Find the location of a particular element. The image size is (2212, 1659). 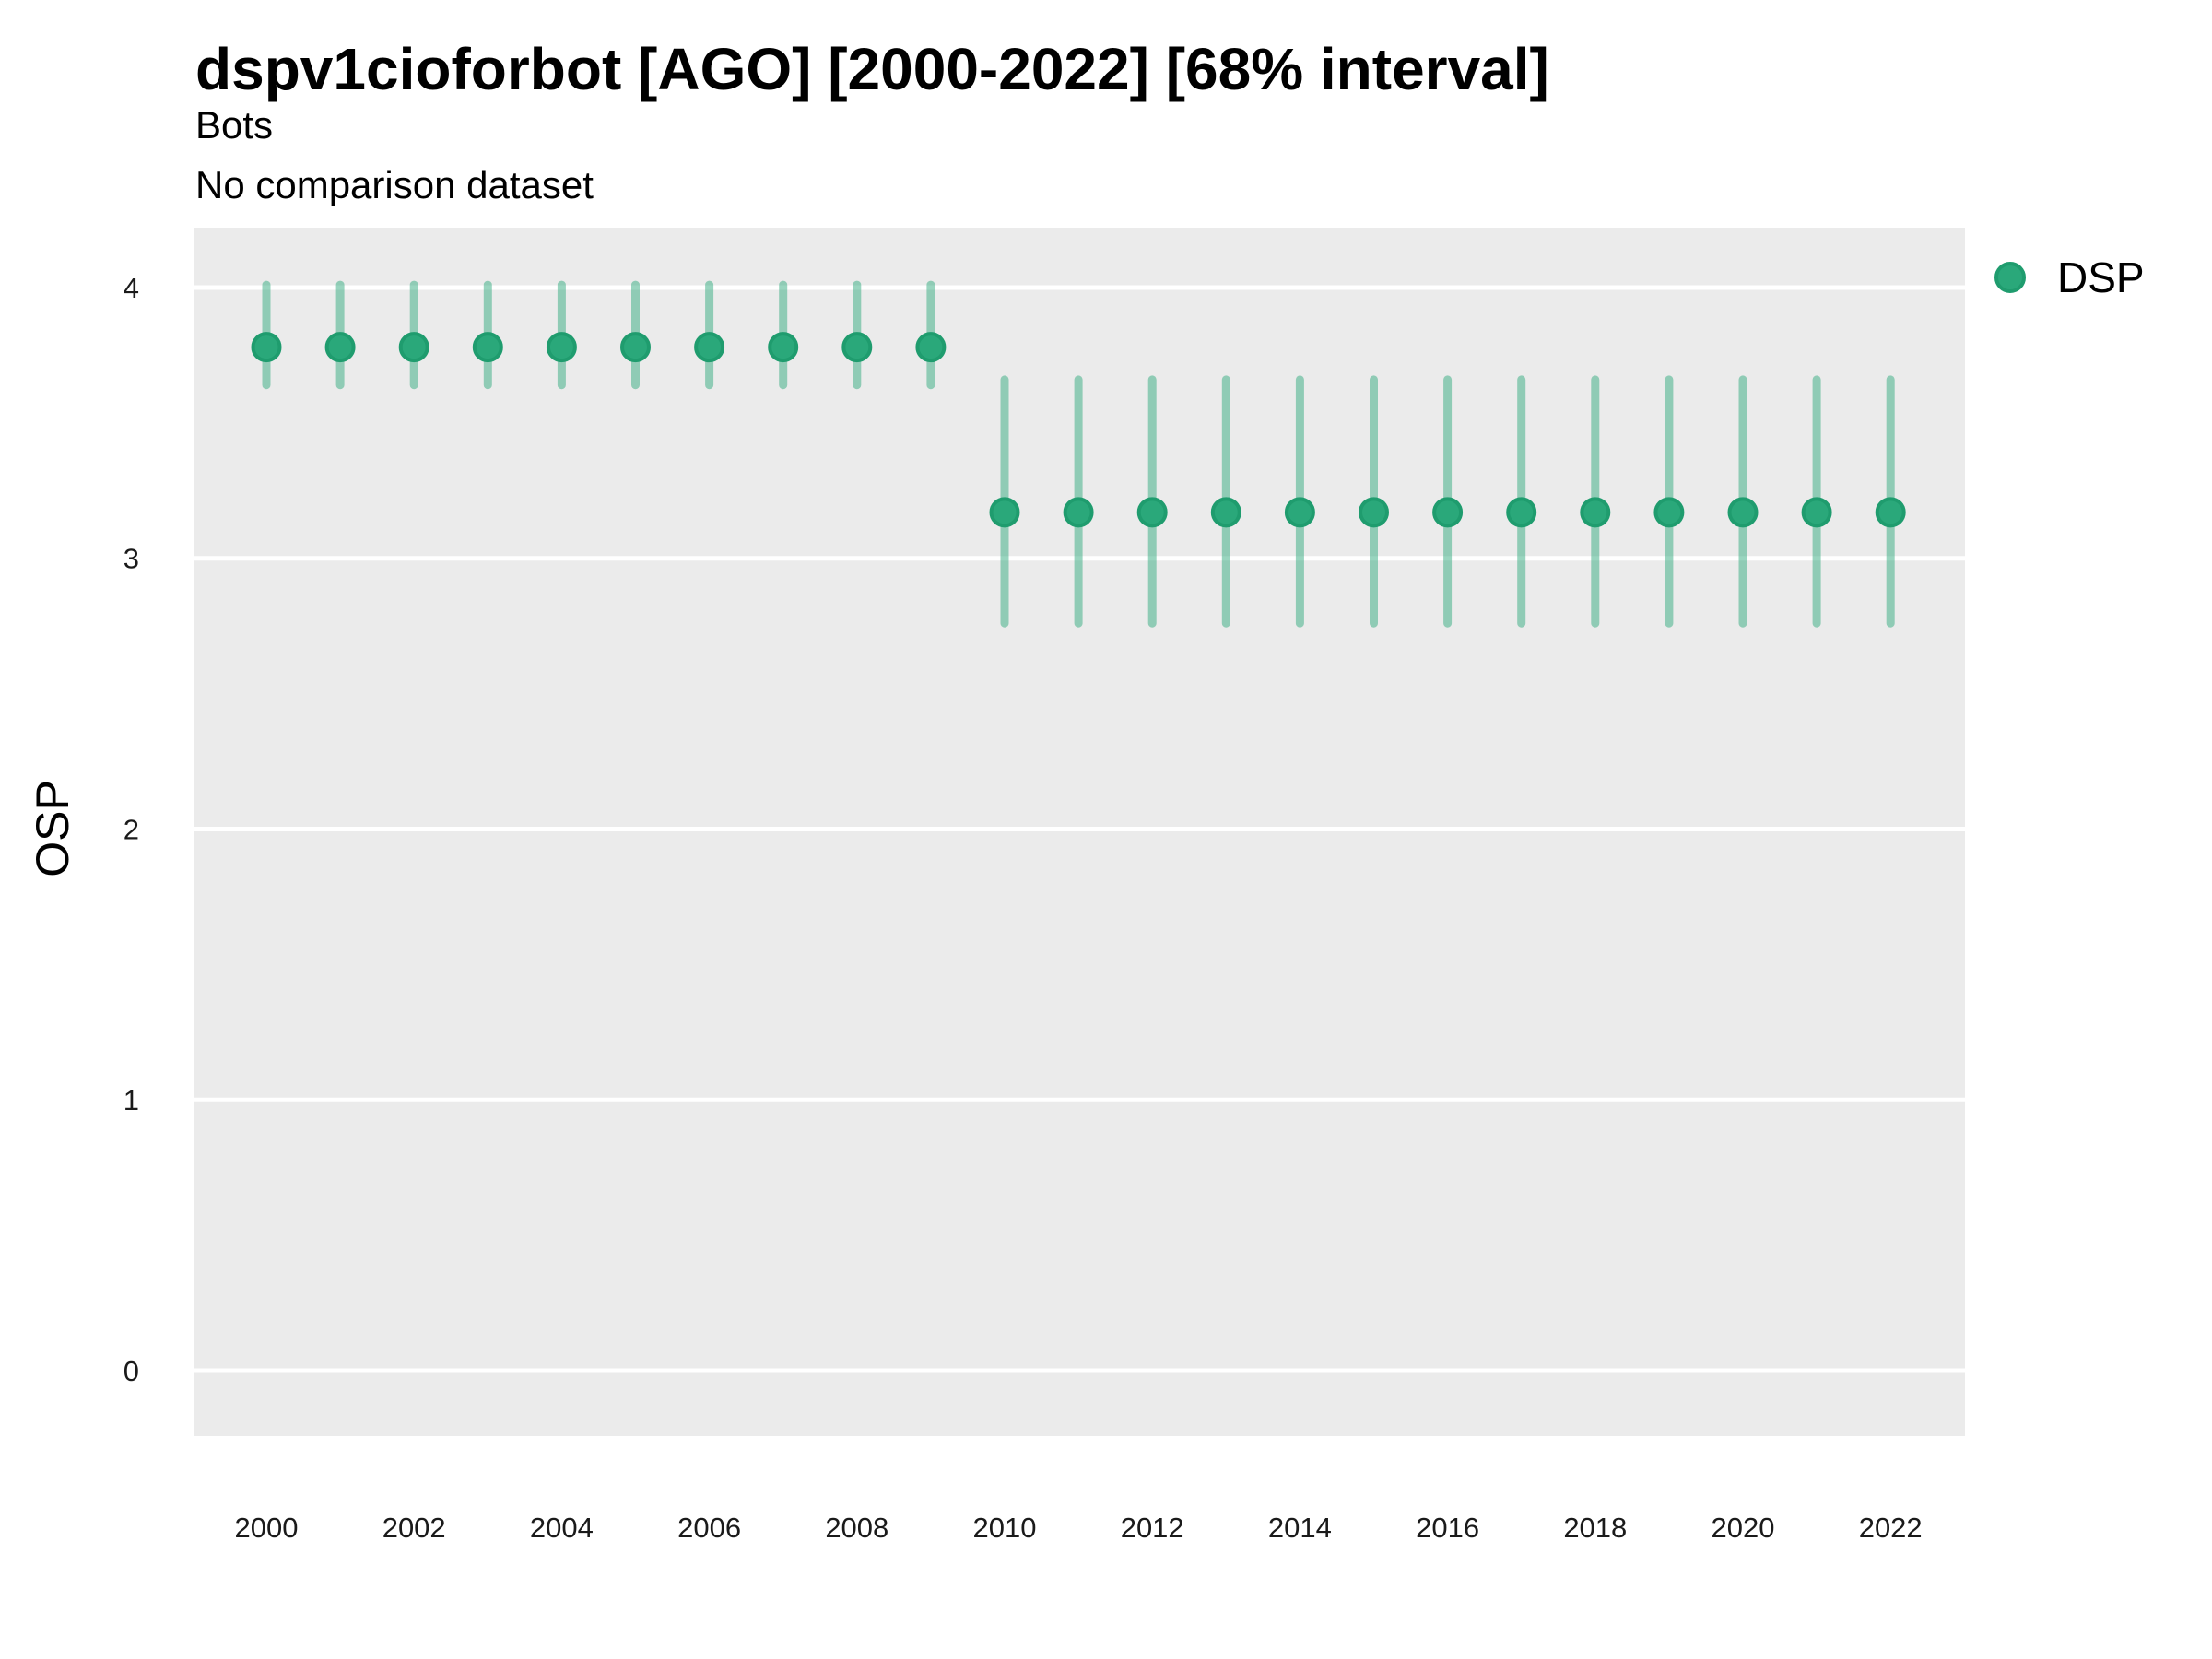

x-tick-label-2014: 2014 is located at coordinates (1300, 1528).